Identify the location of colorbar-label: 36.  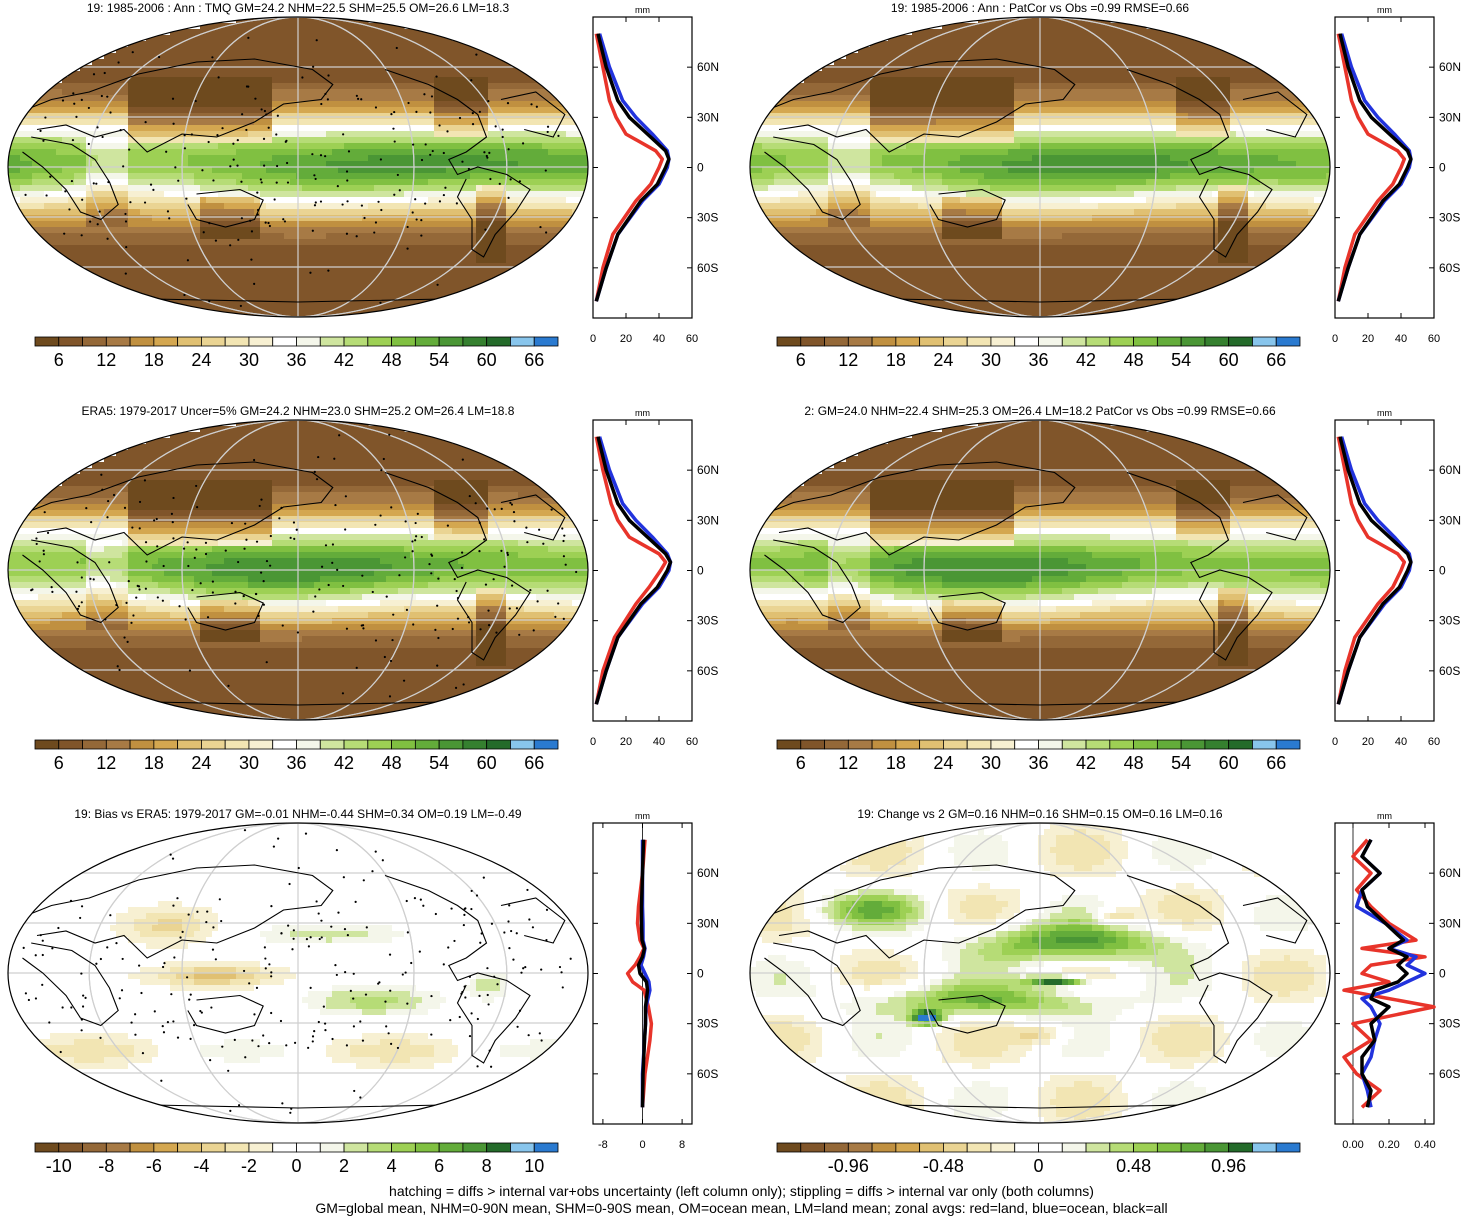
(296, 360).